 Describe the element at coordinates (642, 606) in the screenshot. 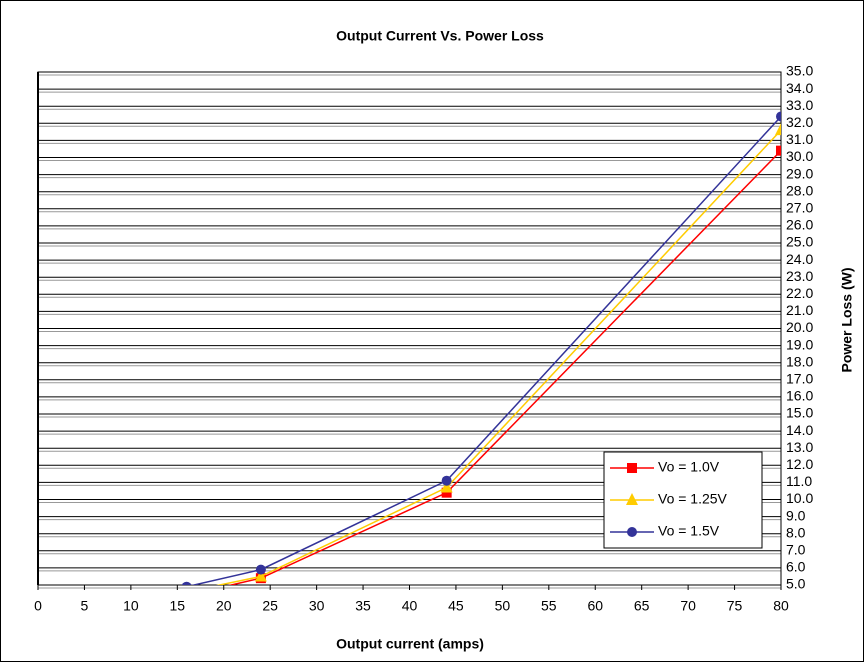

I see `x-tick-label: 65` at that location.